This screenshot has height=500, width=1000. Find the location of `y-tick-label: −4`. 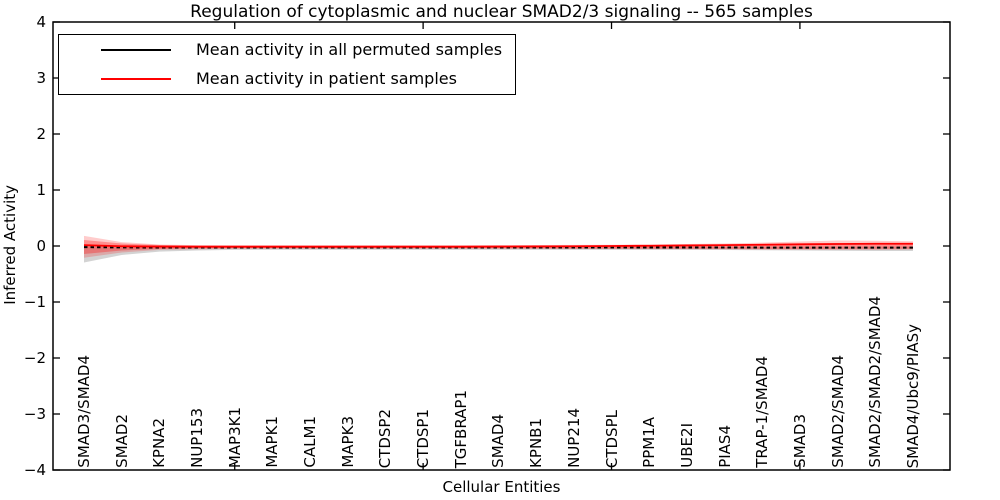

y-tick-label: −4 is located at coordinates (34, 470).